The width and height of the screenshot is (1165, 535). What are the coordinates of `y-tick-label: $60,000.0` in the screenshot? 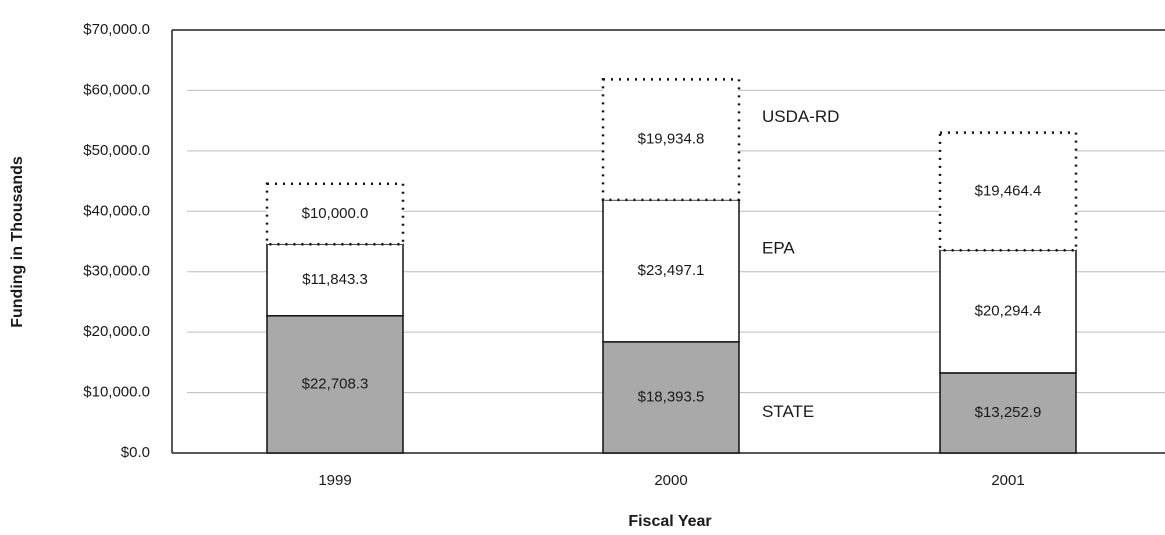 It's located at (116, 89).